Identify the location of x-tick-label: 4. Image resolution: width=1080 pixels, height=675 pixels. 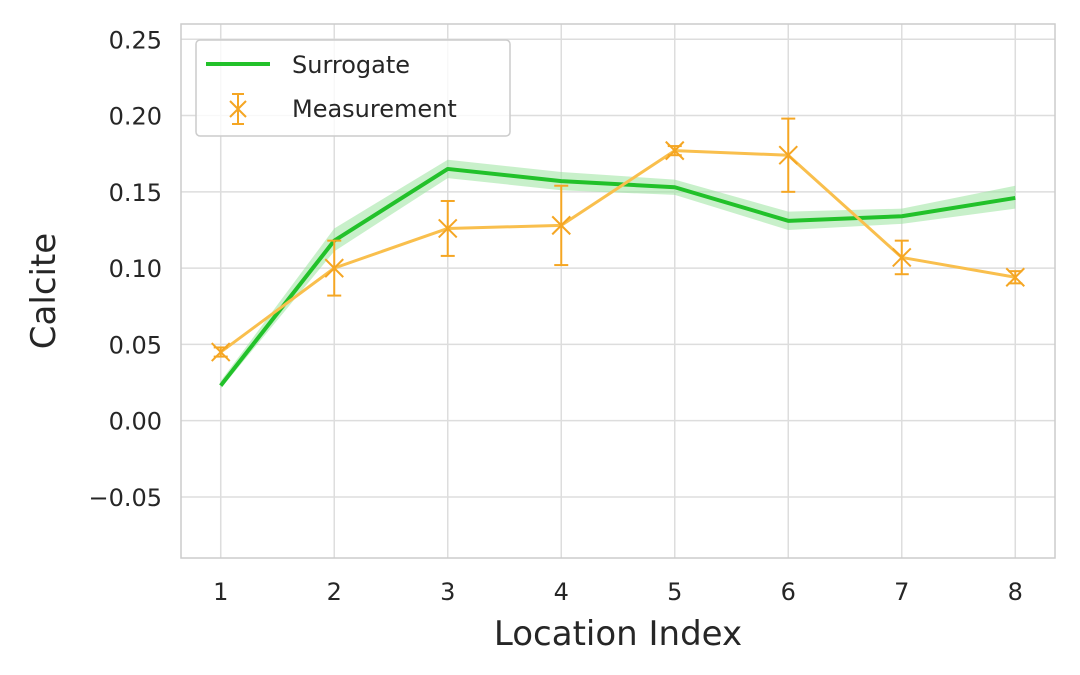
(561, 592).